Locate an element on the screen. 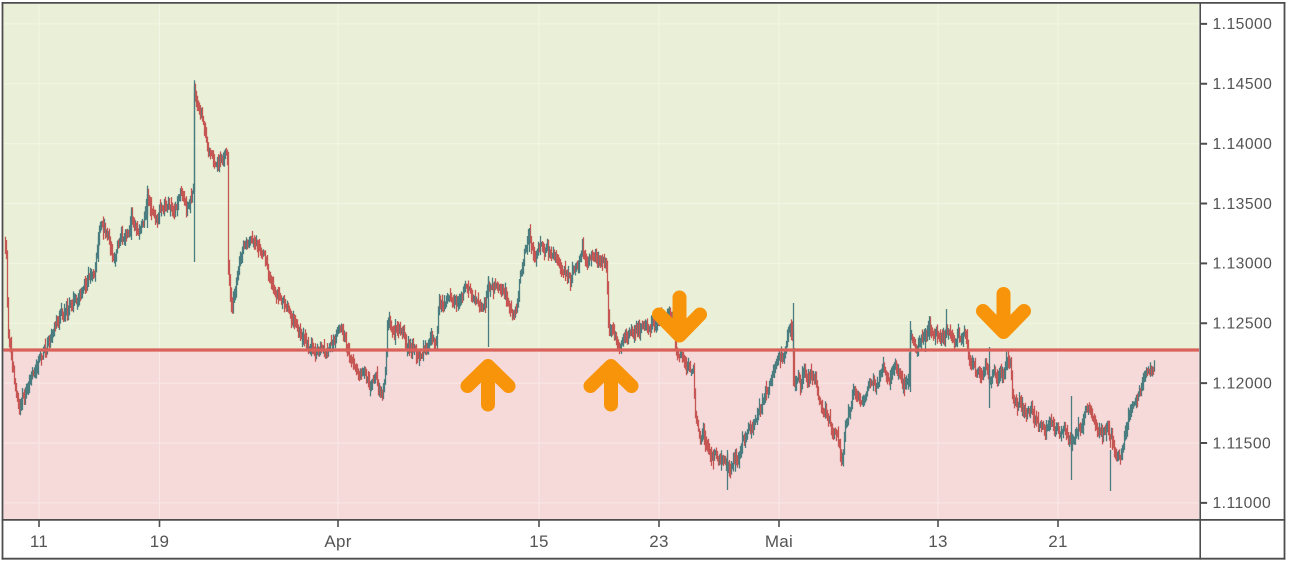 This screenshot has width=1294, height=568. svg-text: 1.12500 is located at coordinates (1243, 324).